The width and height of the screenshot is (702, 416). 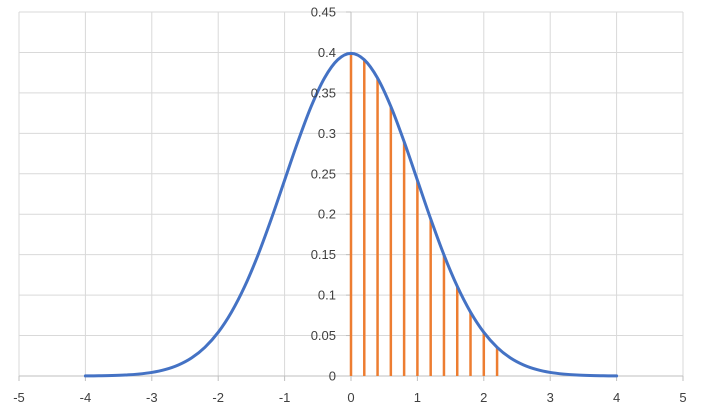 What do you see at coordinates (616, 397) in the screenshot?
I see `x-tick-label: 4` at bounding box center [616, 397].